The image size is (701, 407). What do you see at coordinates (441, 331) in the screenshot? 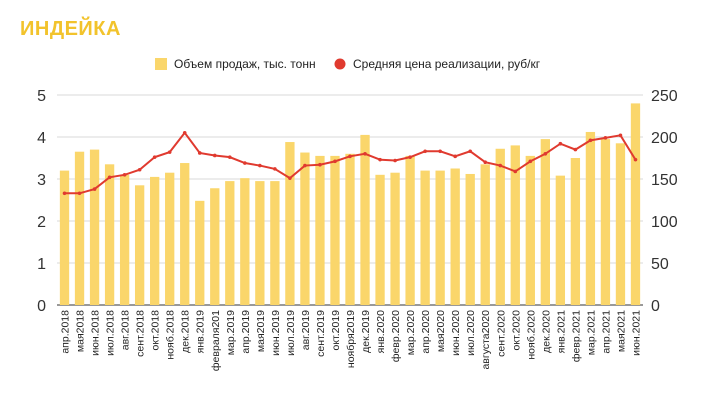
I see `category-label: мая2020` at bounding box center [441, 331].